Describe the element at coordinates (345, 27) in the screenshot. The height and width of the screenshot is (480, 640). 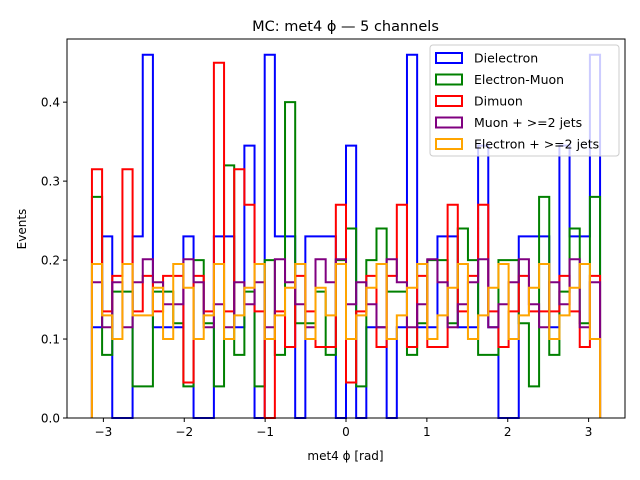
I see `chart-title: MC: met4 ϕ — 5 channels` at that location.